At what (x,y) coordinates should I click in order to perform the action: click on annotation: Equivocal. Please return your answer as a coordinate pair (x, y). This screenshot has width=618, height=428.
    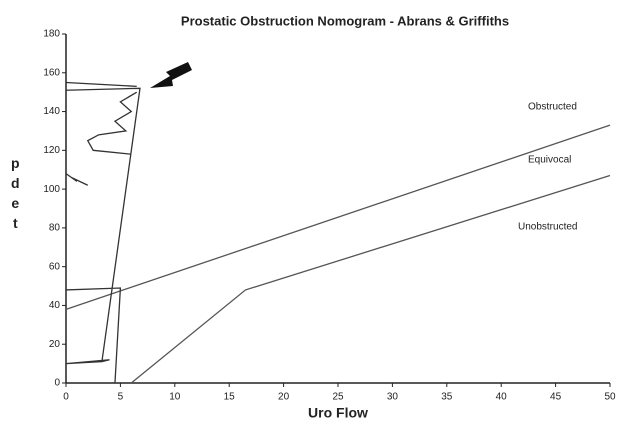
    Looking at the image, I should click on (549, 160).